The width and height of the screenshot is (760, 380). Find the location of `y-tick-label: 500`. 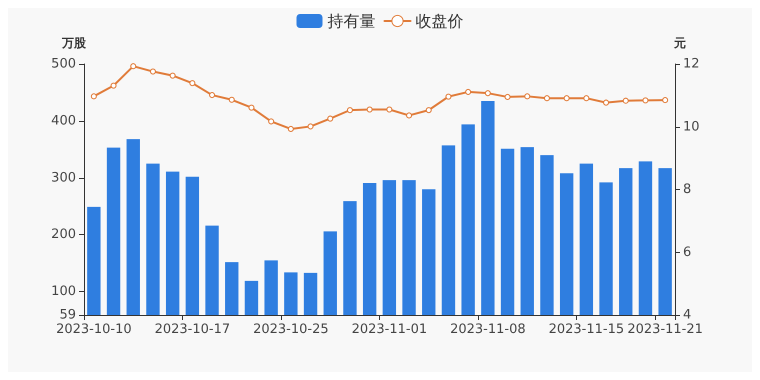

y-tick-label: 500 is located at coordinates (63, 64).